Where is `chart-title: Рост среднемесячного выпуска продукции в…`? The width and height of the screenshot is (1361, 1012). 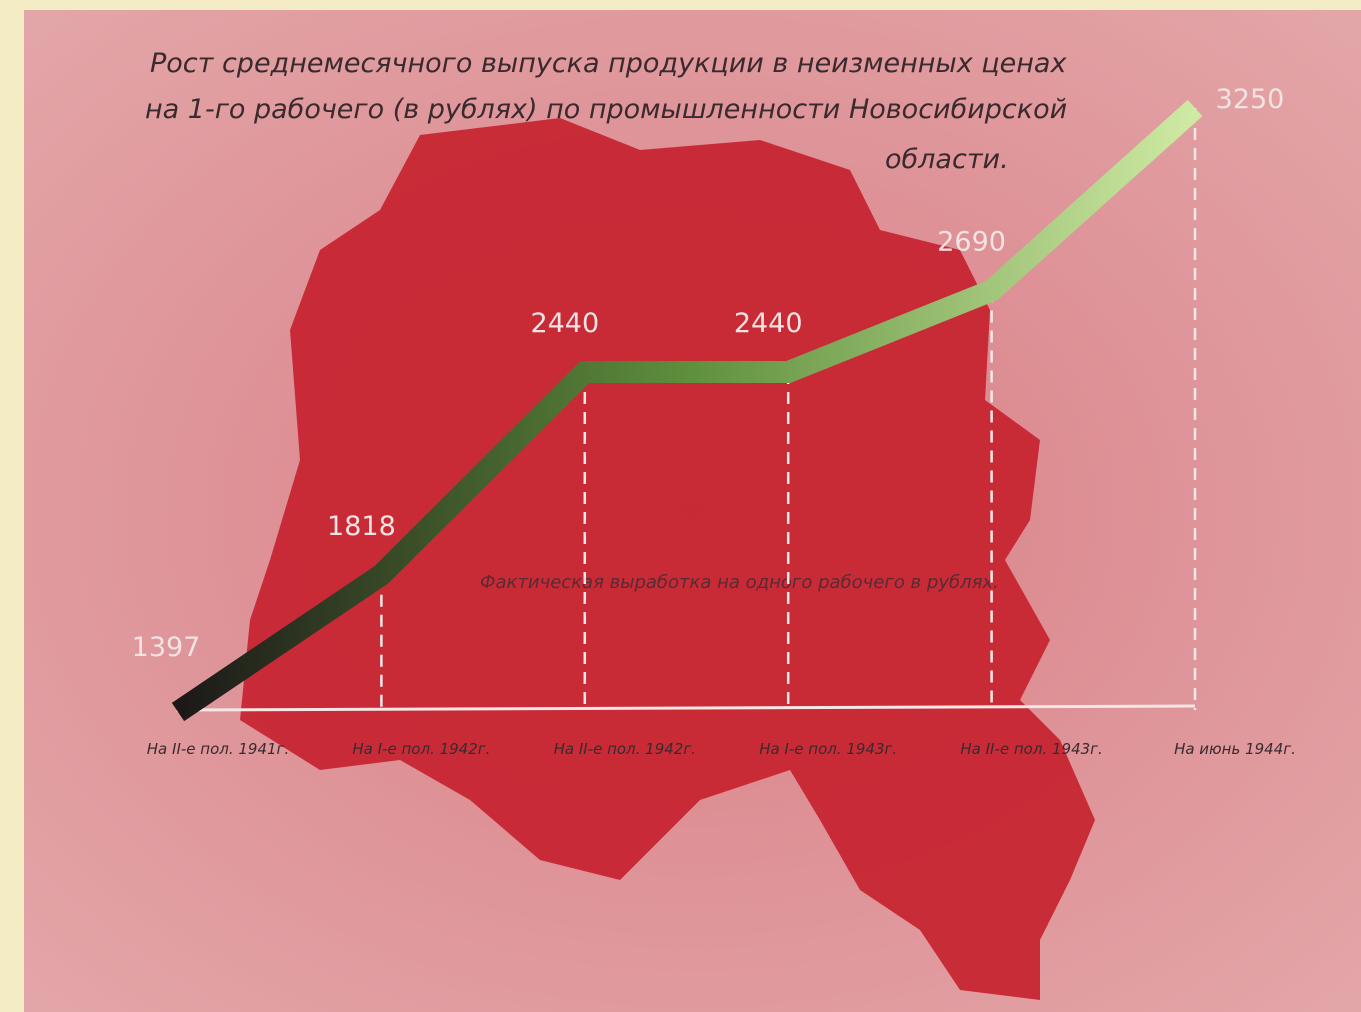 chart-title: Рост среднемесячного выпуска продукции в… is located at coordinates (608, 63).